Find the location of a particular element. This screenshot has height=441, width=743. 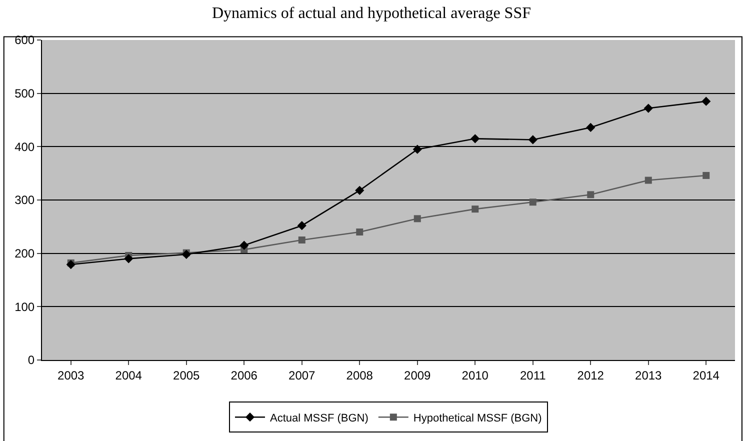

x-tick-label: 2008 is located at coordinates (360, 375).